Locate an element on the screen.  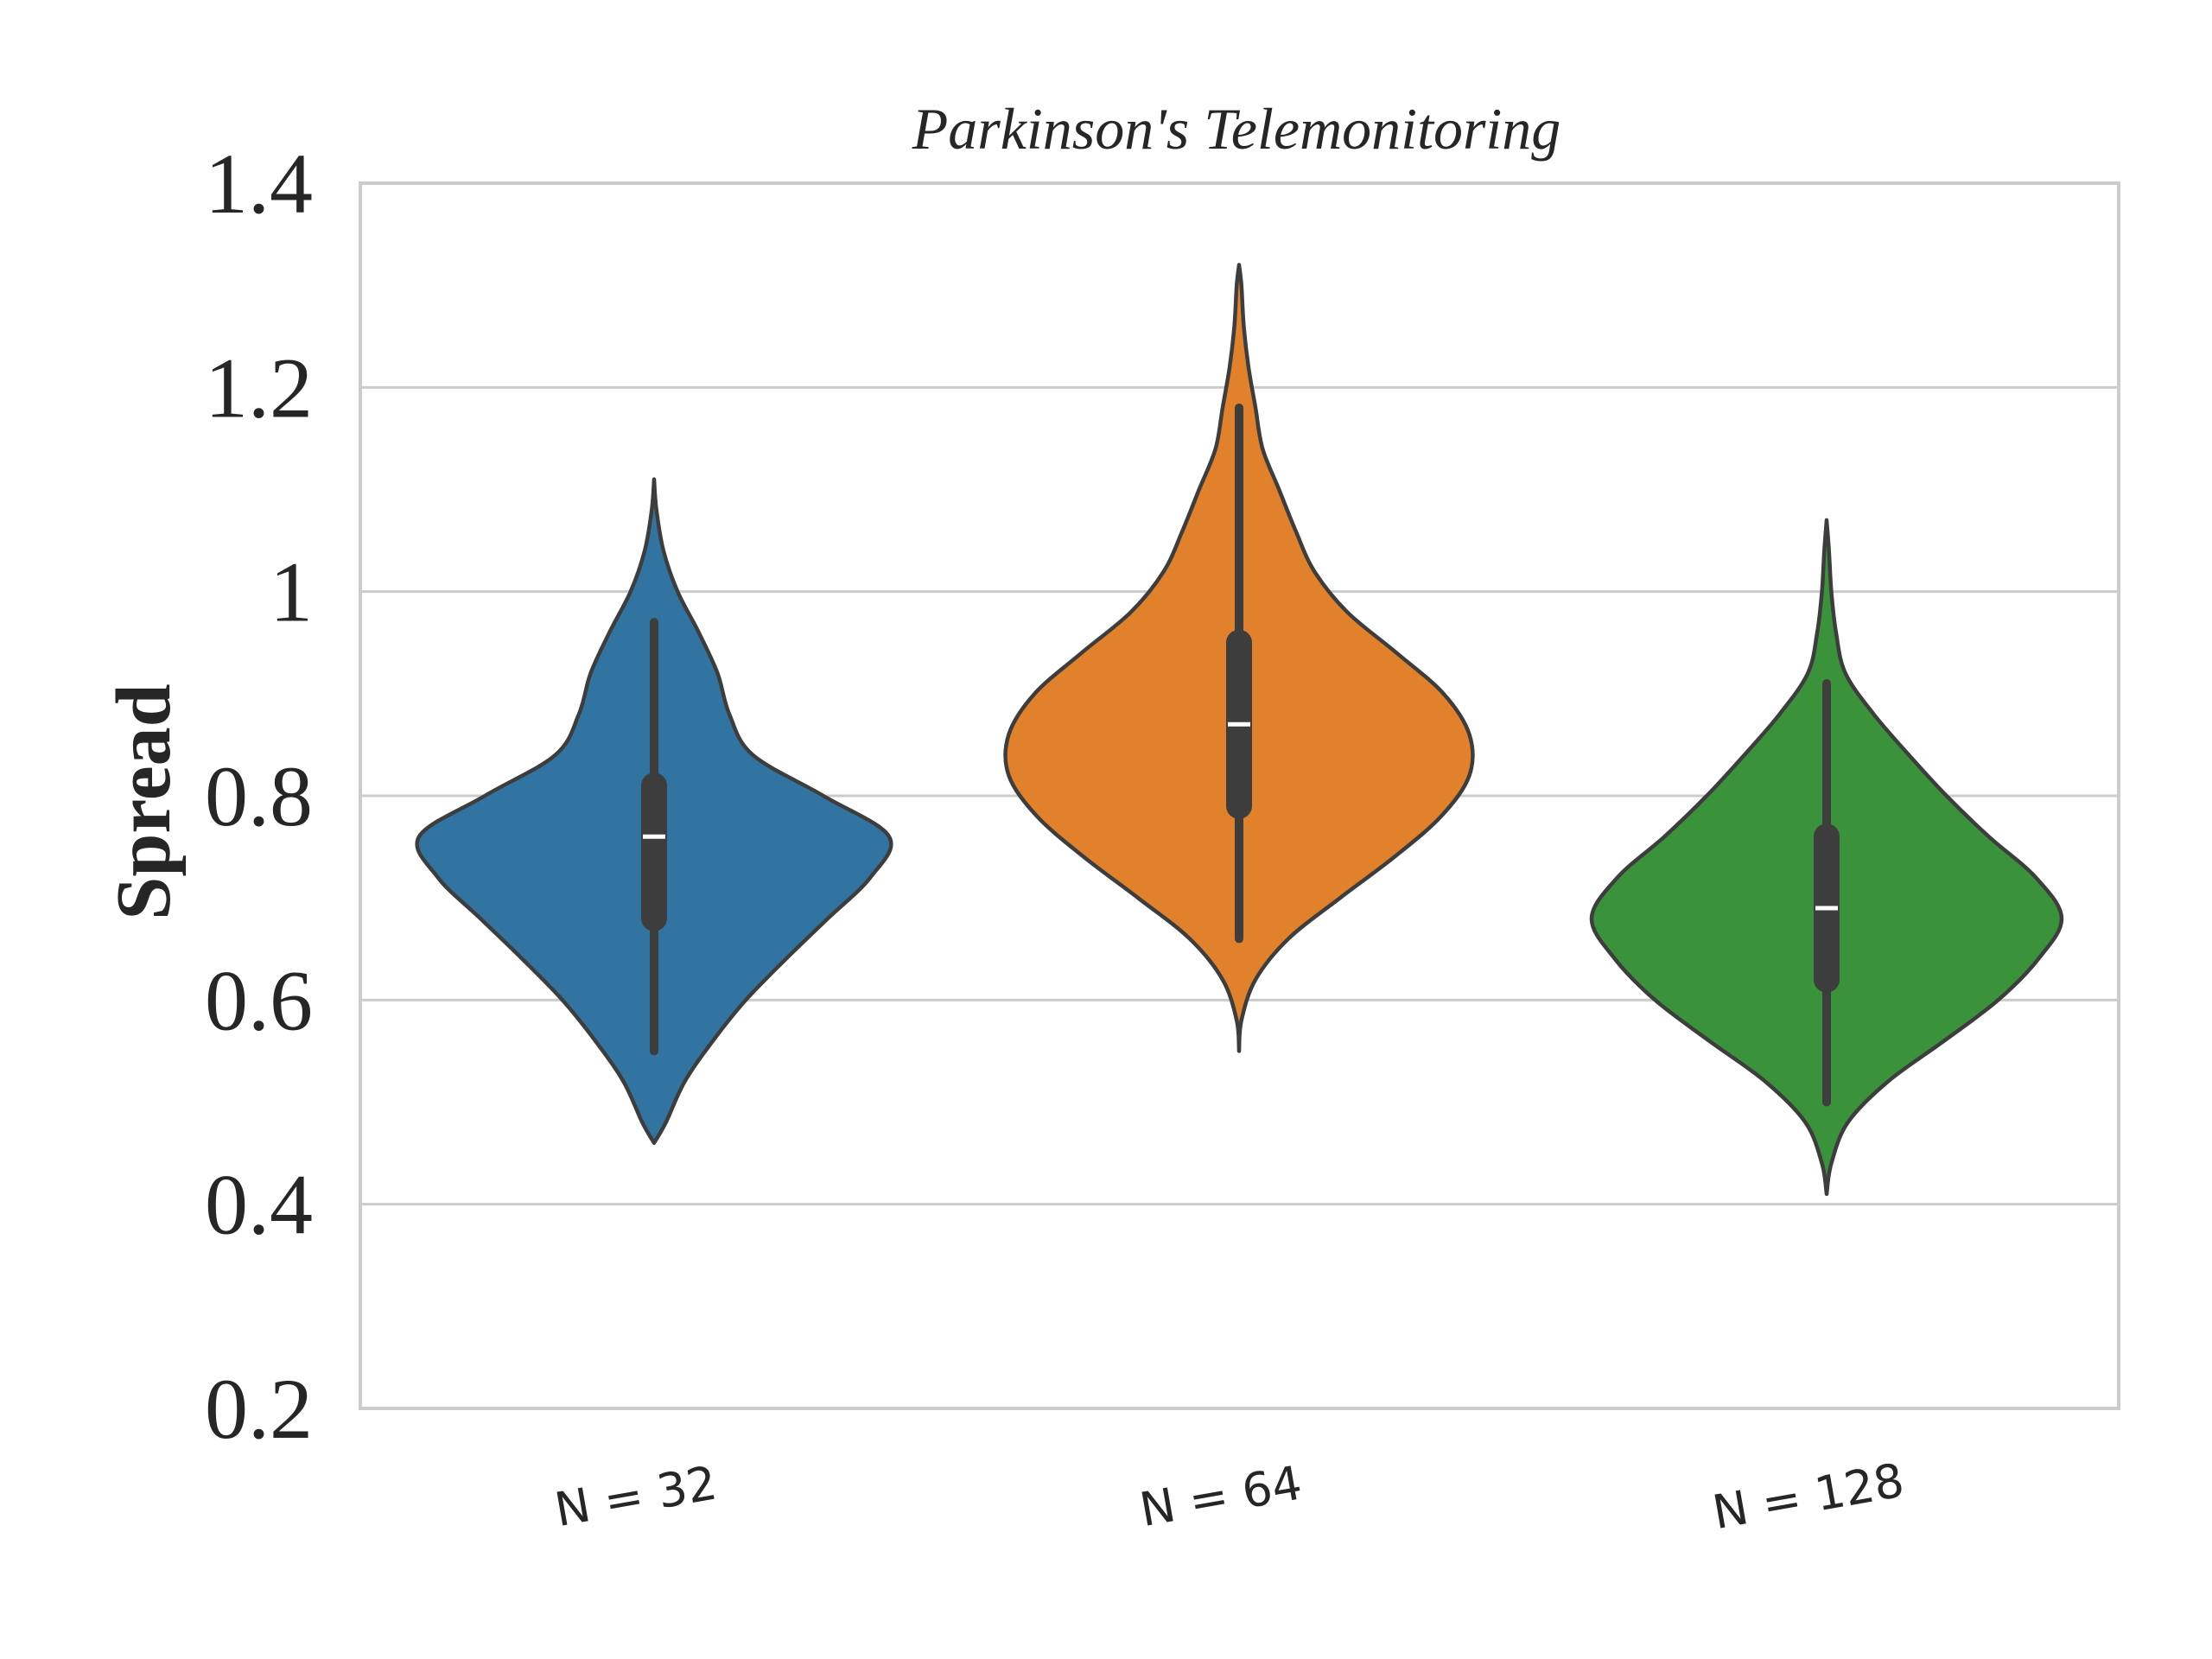
y-tick-labels: 0.2 0.4 0.6 0.8 1 1.2 1.4 is located at coordinates (259, 796).